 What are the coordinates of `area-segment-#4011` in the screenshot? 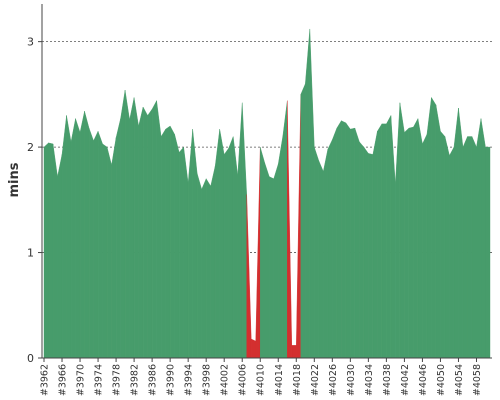 It's located at (267, 260).